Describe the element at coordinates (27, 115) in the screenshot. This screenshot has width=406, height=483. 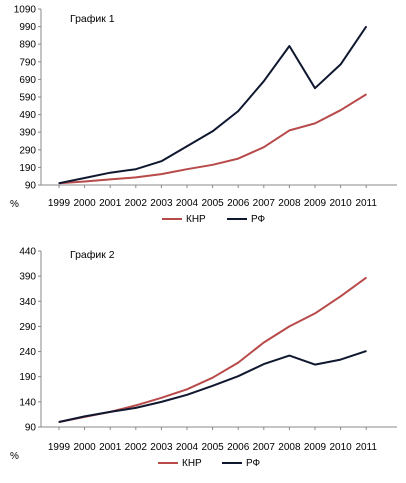
I see `y-tick-label: 490` at that location.